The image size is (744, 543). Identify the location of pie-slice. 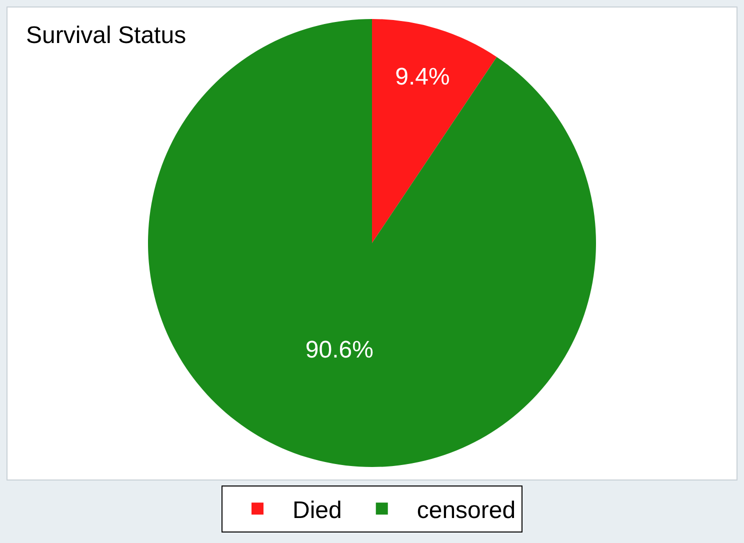
(434, 131).